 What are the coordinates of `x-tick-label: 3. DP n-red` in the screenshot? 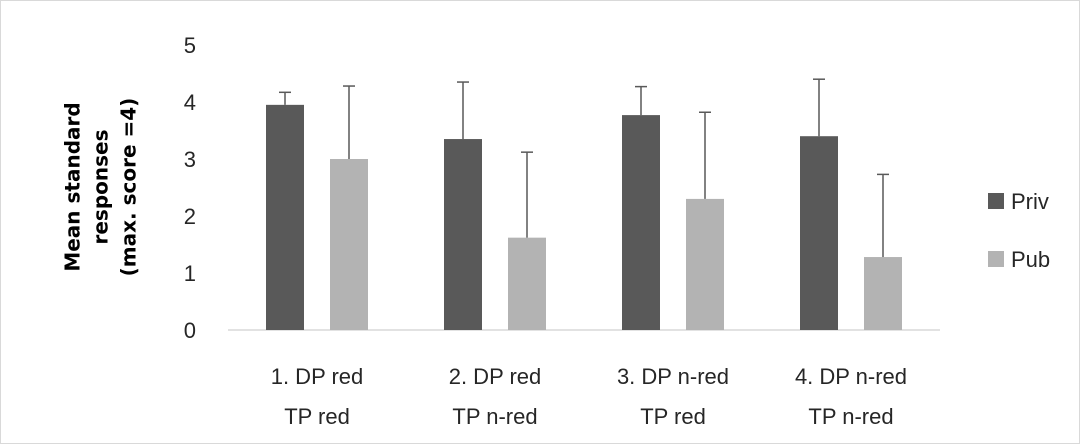 It's located at (673, 376).